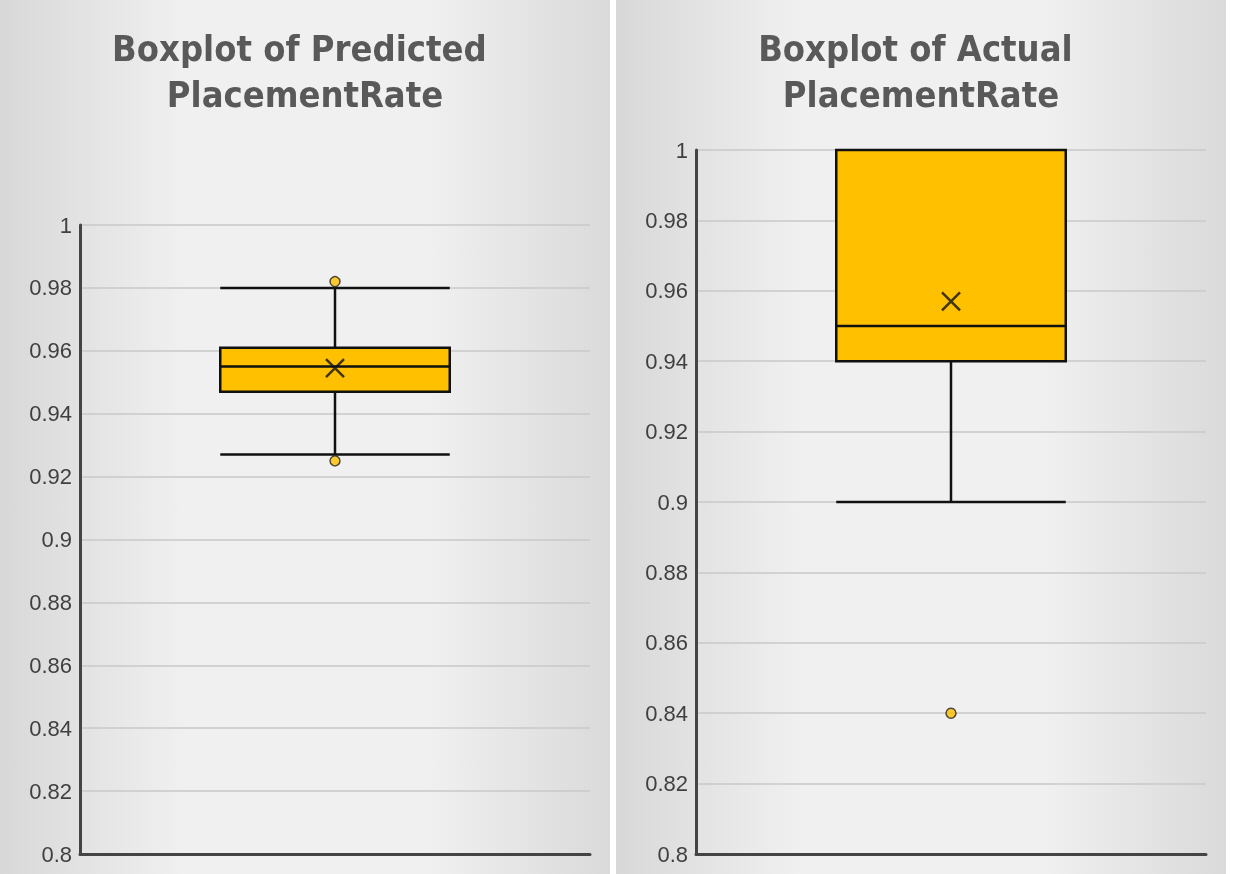 Image resolution: width=1233 pixels, height=874 pixels. Describe the element at coordinates (305, 71) in the screenshot. I see `chart-title: Boxplot of Predicted PlacementRate` at that location.